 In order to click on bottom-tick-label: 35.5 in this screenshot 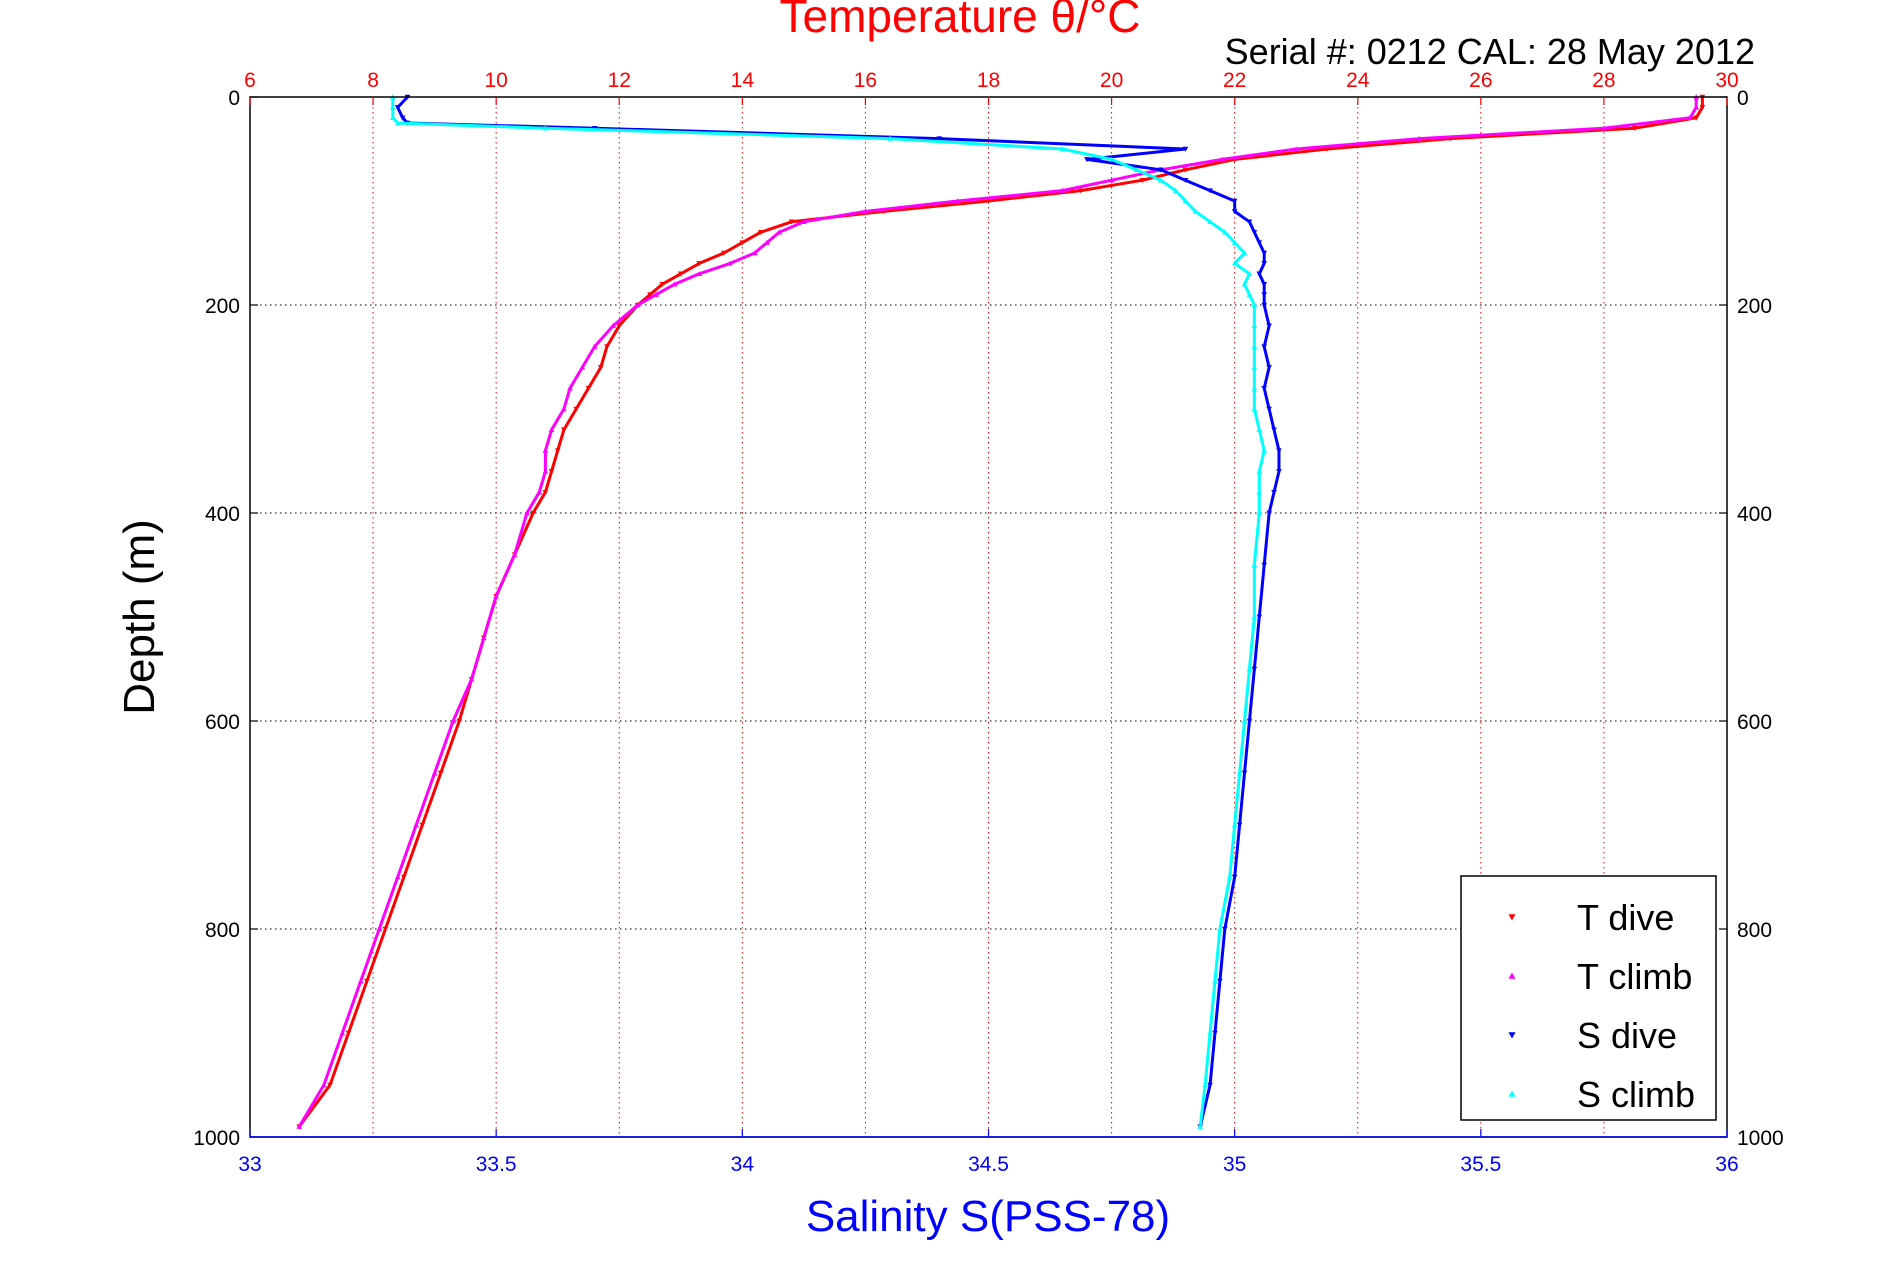, I will do `click(1480, 1164)`.